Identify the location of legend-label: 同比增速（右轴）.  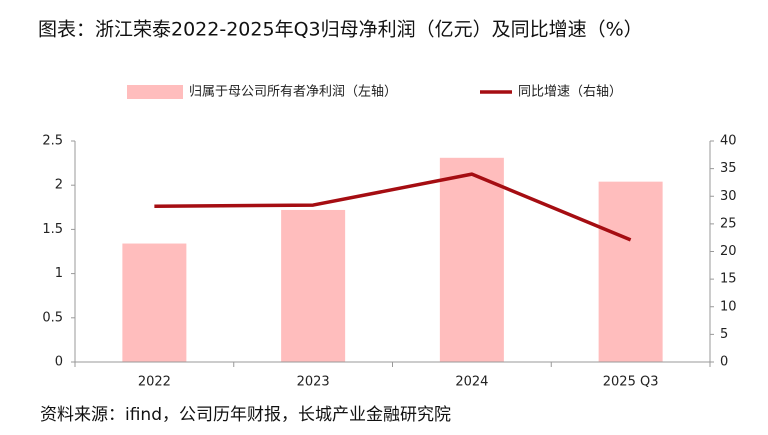
(570, 92).